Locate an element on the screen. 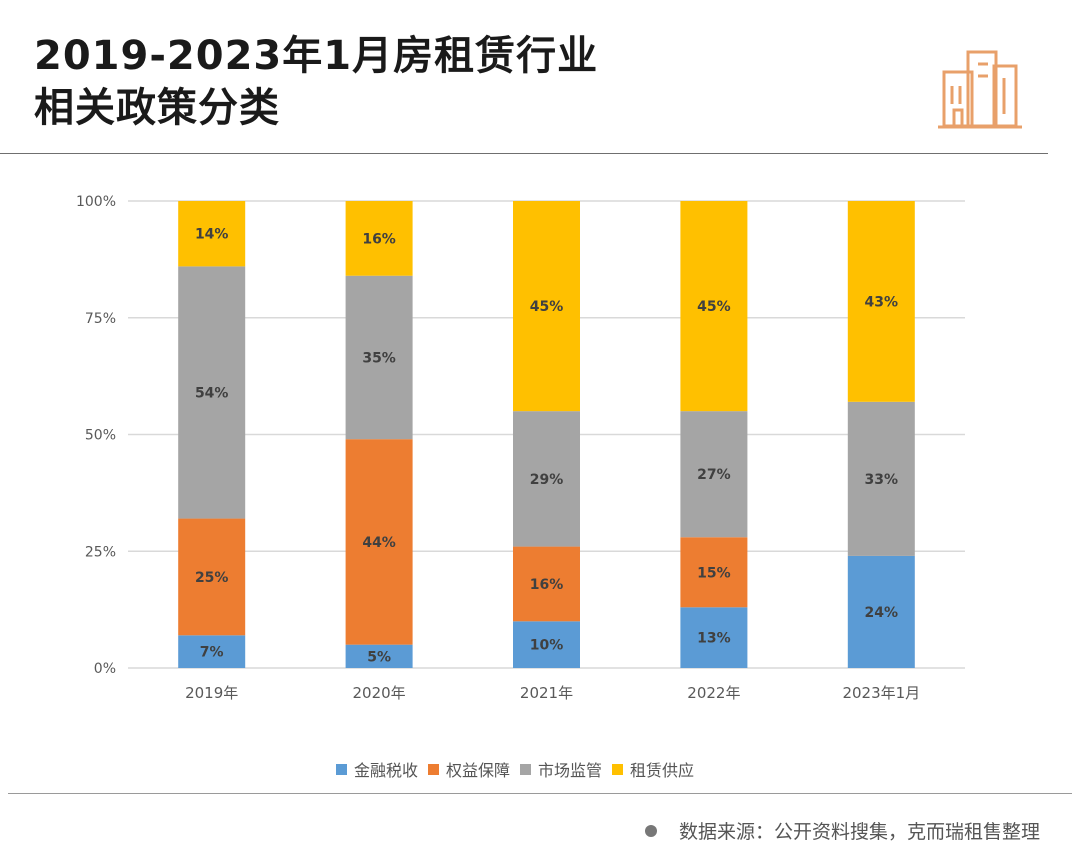 The width and height of the screenshot is (1080, 851). x-tick-label-3: 2022年 is located at coordinates (713, 693).